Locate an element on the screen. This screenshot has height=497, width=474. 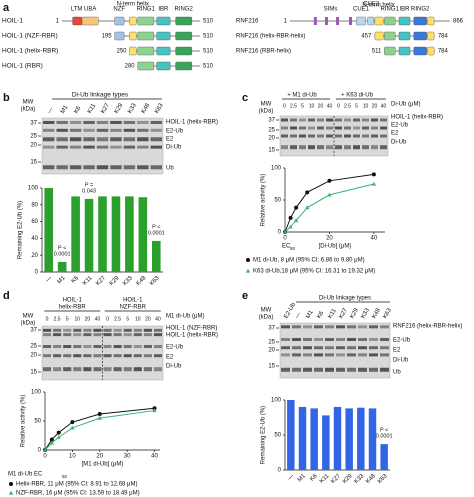
x-tick-label: — is located at coordinates (291, 477).